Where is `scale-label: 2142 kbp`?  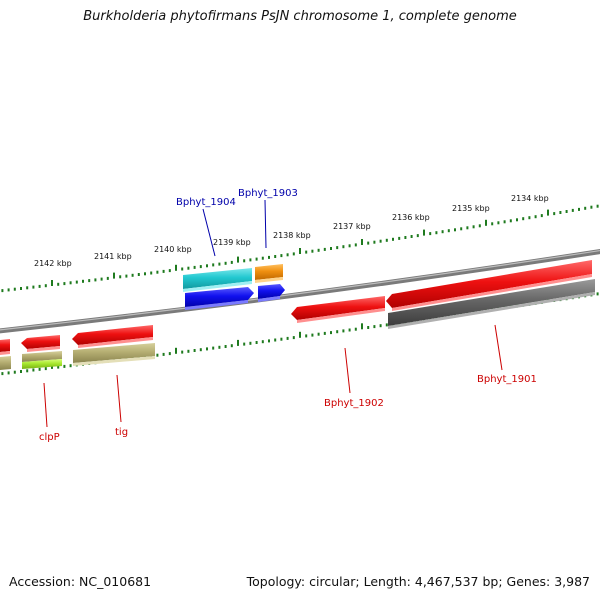 scale-label: 2142 kbp is located at coordinates (53, 263).